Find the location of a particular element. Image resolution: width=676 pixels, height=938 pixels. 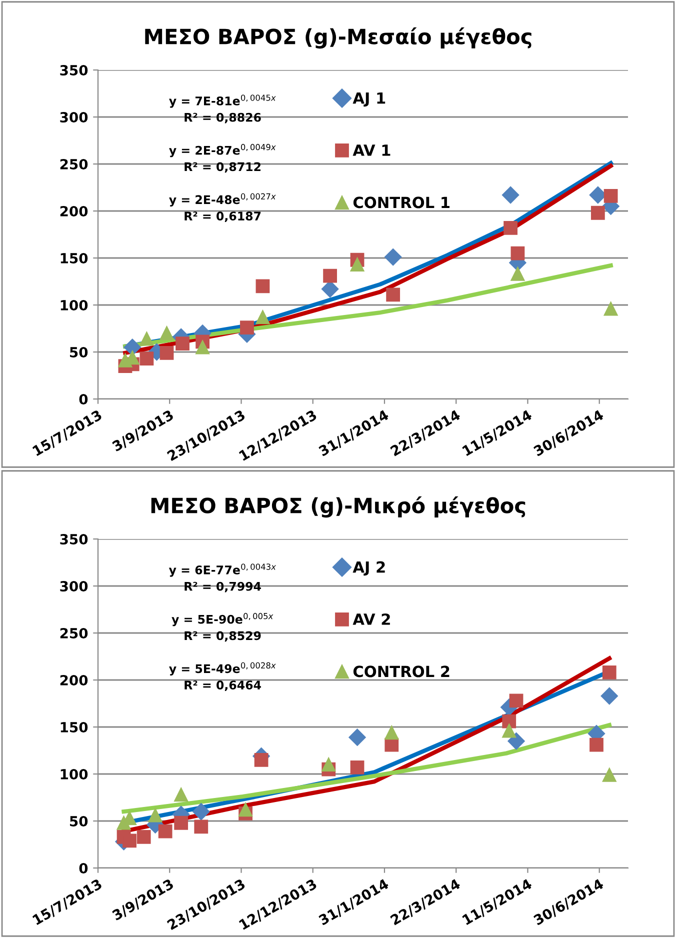

annotation: y = 5E-49e$^{0,0028x}$ is located at coordinates (222, 669).